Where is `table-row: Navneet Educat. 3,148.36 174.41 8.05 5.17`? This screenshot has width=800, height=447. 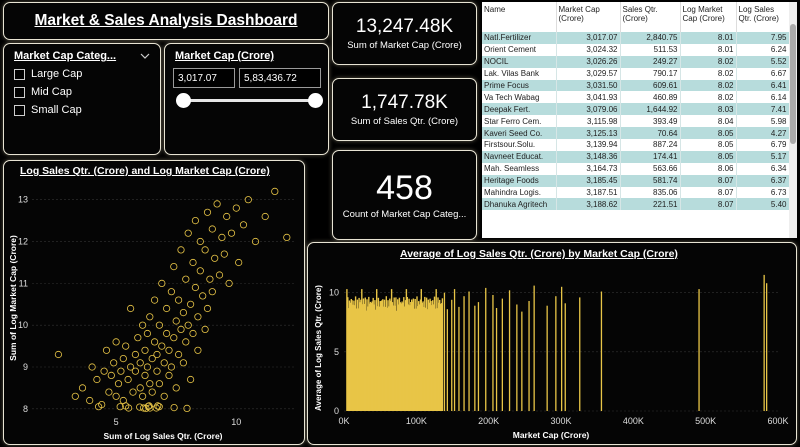 table-row: Navneet Educat. 3,148.36 174.41 8.05 5.17 is located at coordinates (636, 156).